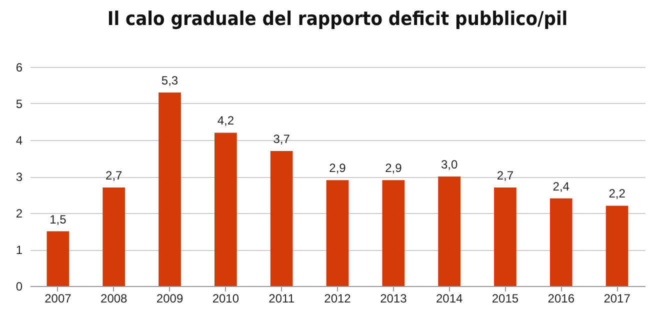  I want to click on data-label: 1,5, so click(58, 219).